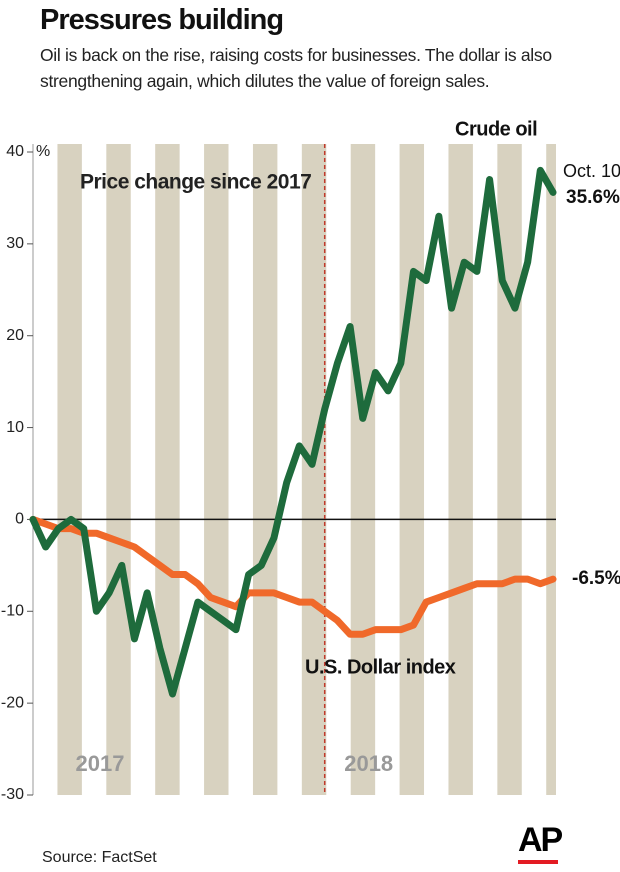  I want to click on y-unit: %, so click(43, 151).